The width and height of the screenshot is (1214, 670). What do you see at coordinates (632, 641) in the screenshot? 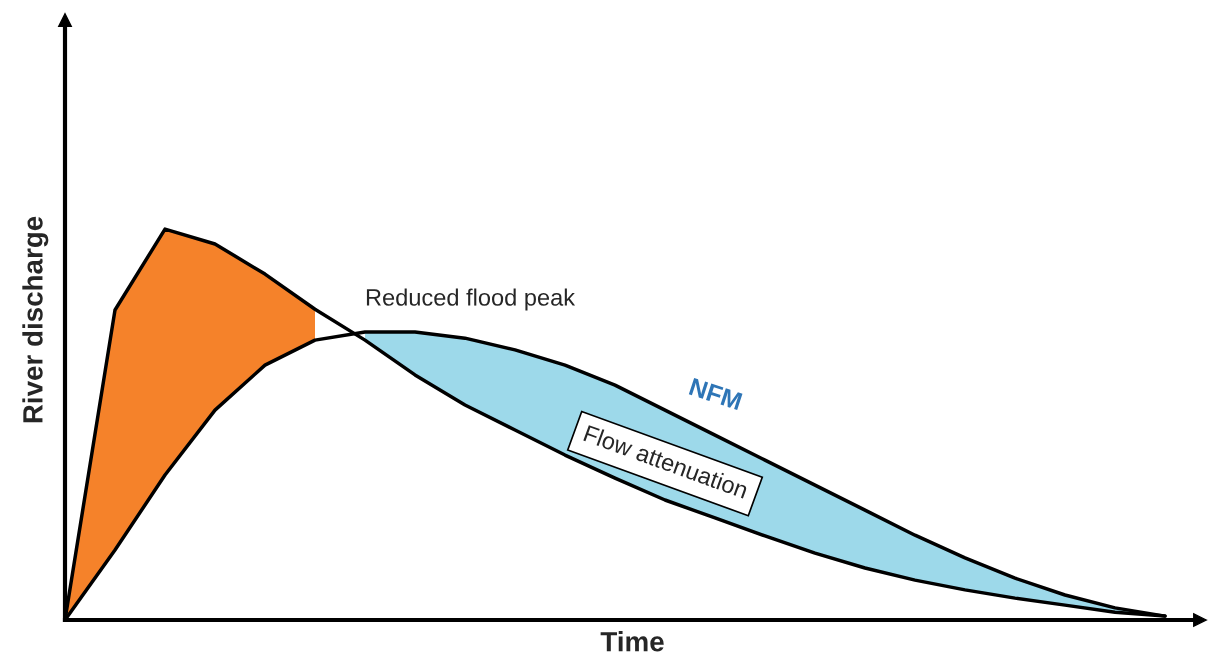
I see `x-axis-title: Time` at bounding box center [632, 641].